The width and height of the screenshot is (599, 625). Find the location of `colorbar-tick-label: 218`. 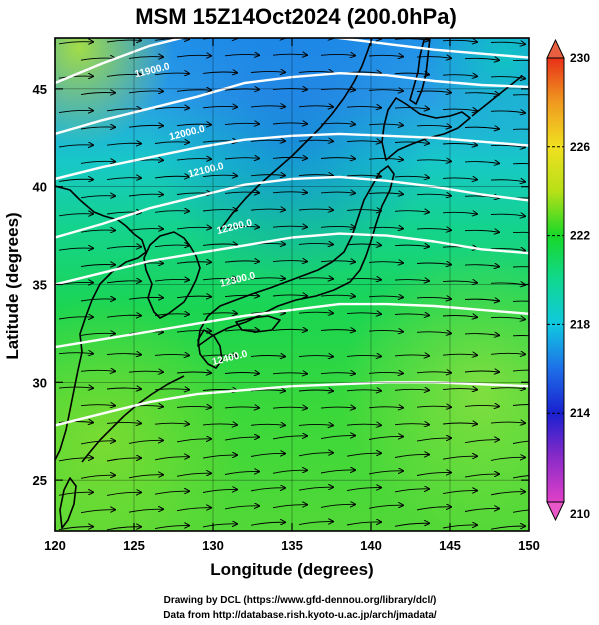

colorbar-tick-label: 218 is located at coordinates (580, 324).